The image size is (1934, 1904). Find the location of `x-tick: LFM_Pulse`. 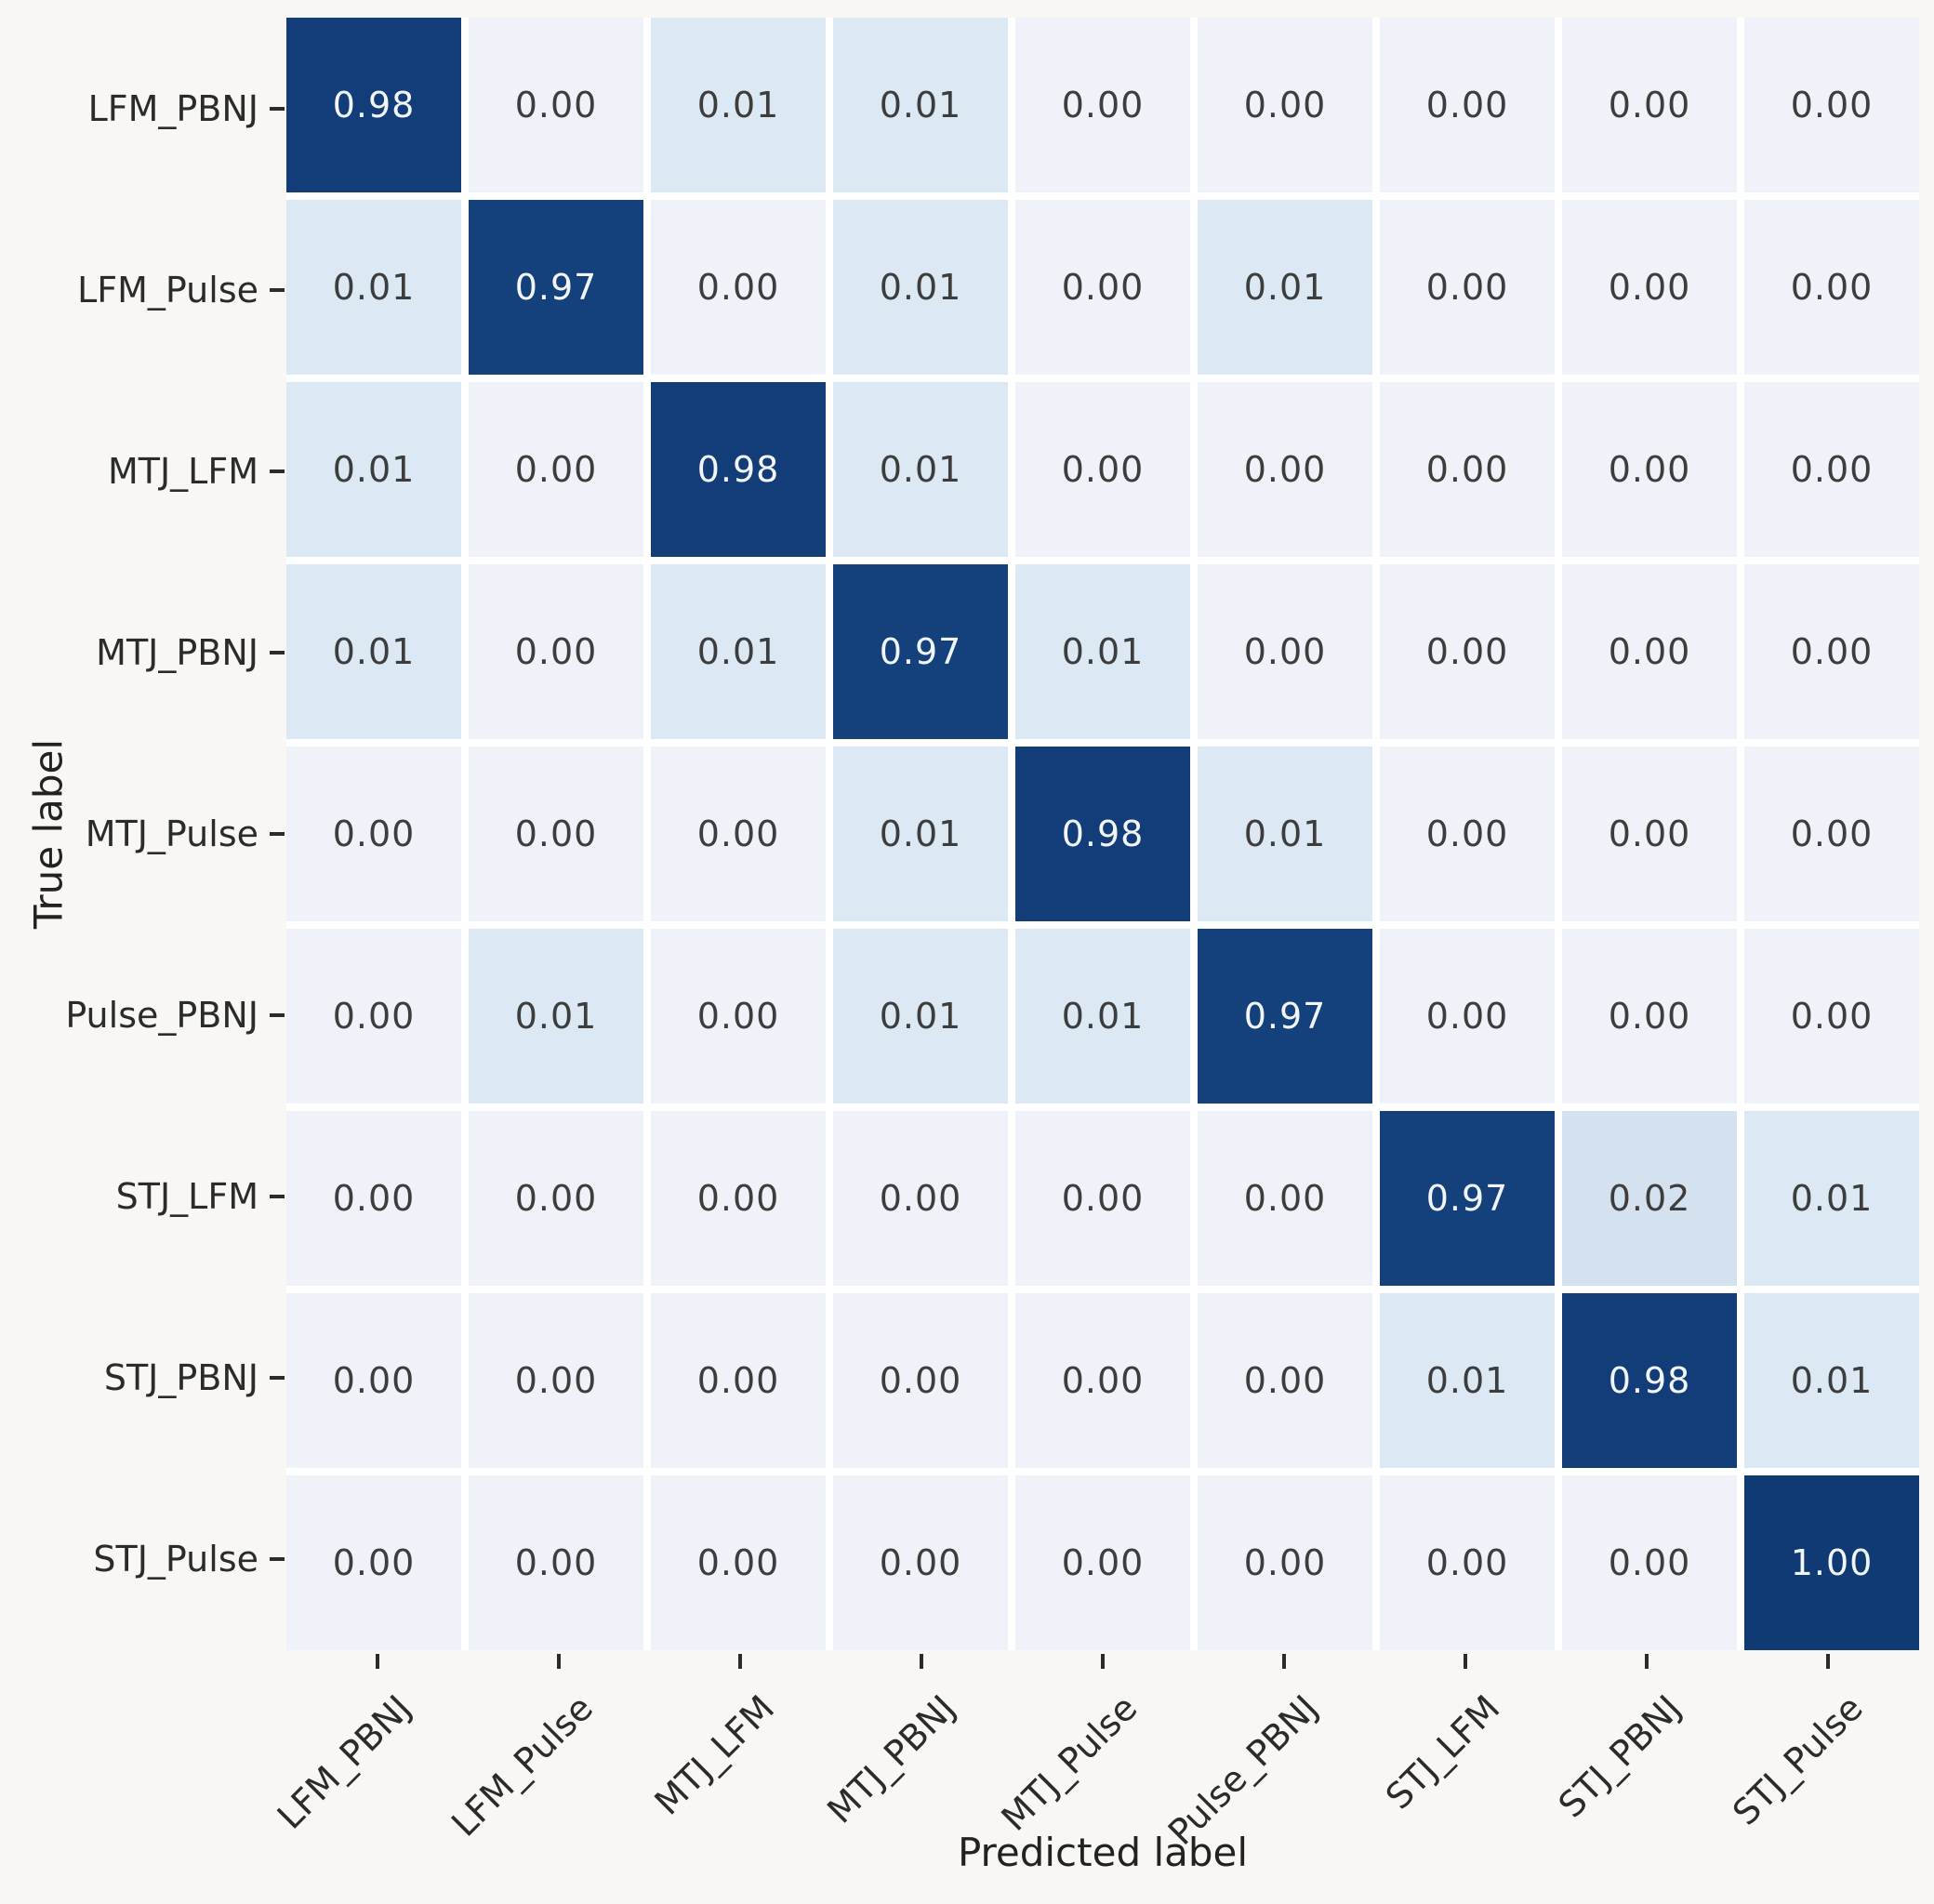

x-tick: LFM_Pulse is located at coordinates (546, 1761).